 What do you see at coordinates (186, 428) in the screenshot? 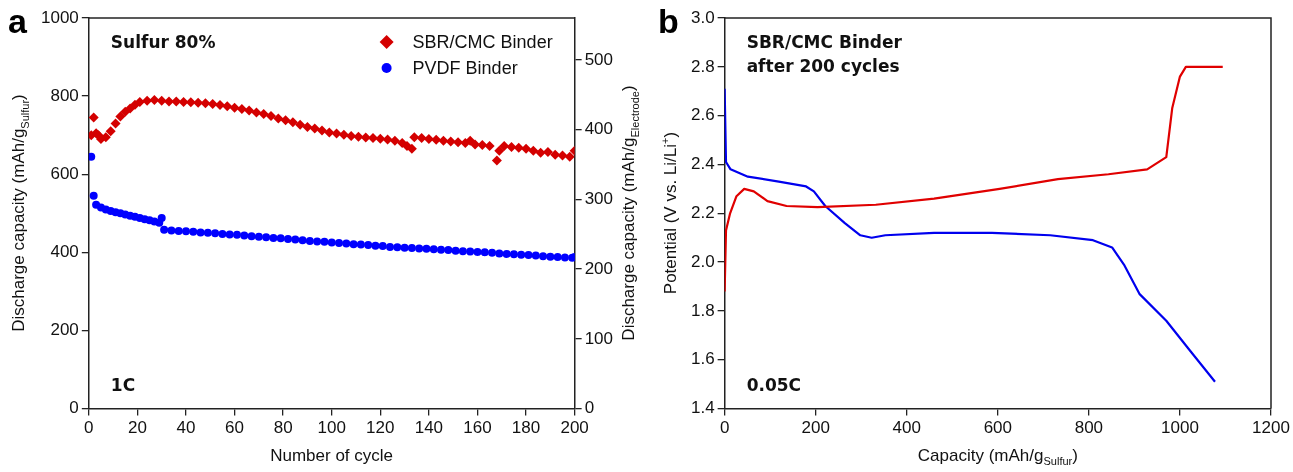
I see `x-tick-label: 40` at bounding box center [186, 428].